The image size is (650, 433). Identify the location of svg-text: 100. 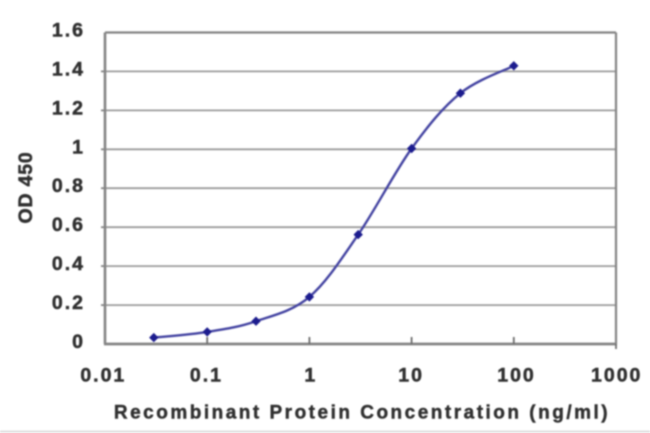
(516, 376).